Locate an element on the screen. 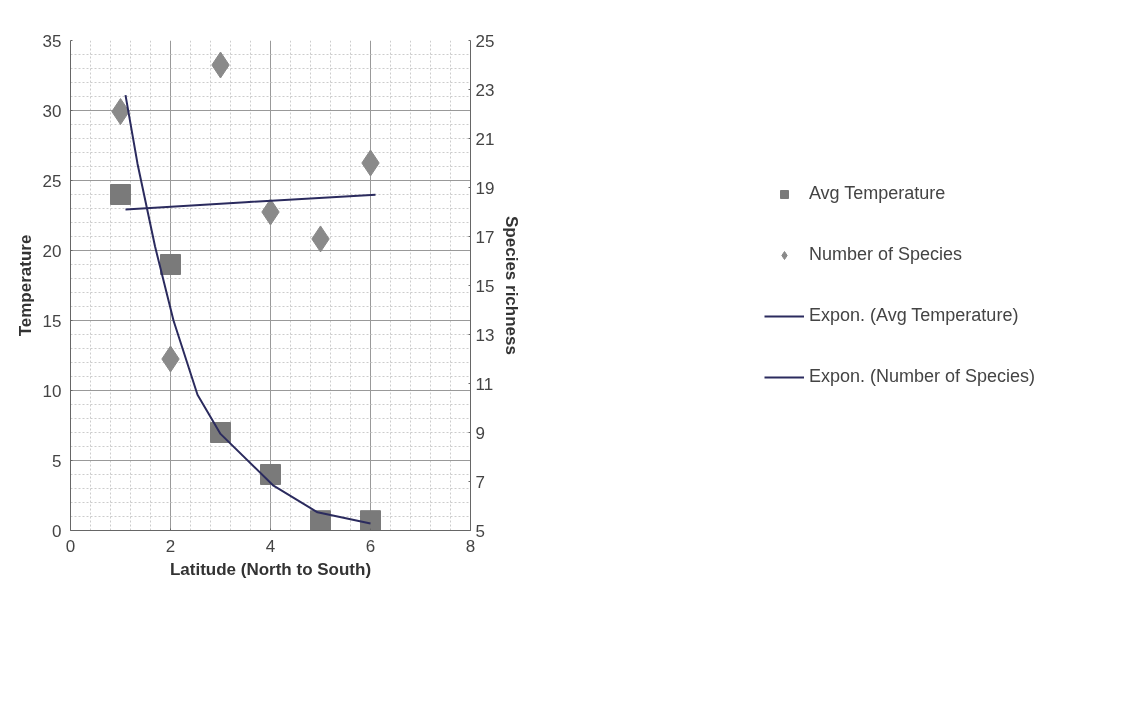 The width and height of the screenshot is (1134, 704). legend-label: Expon. (Avg Temperature) is located at coordinates (913, 315).